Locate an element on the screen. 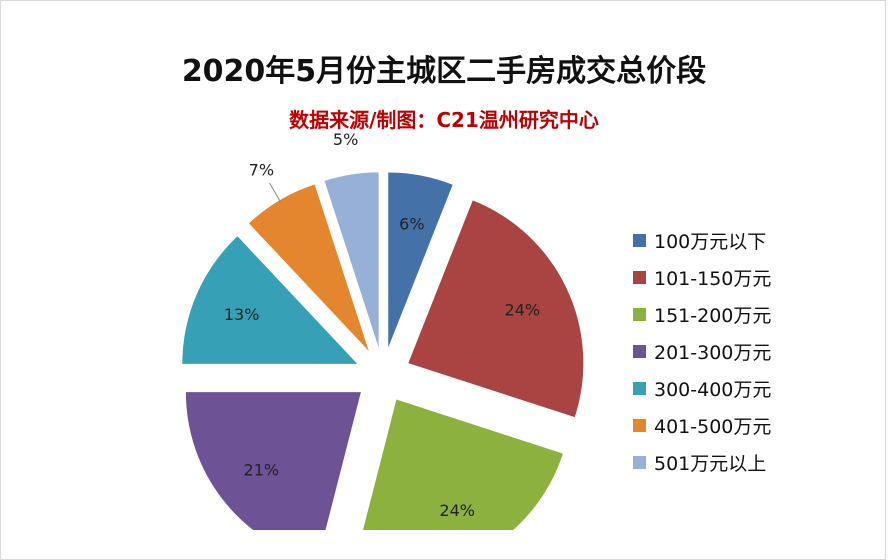  data-label-4: 21% is located at coordinates (262, 469).